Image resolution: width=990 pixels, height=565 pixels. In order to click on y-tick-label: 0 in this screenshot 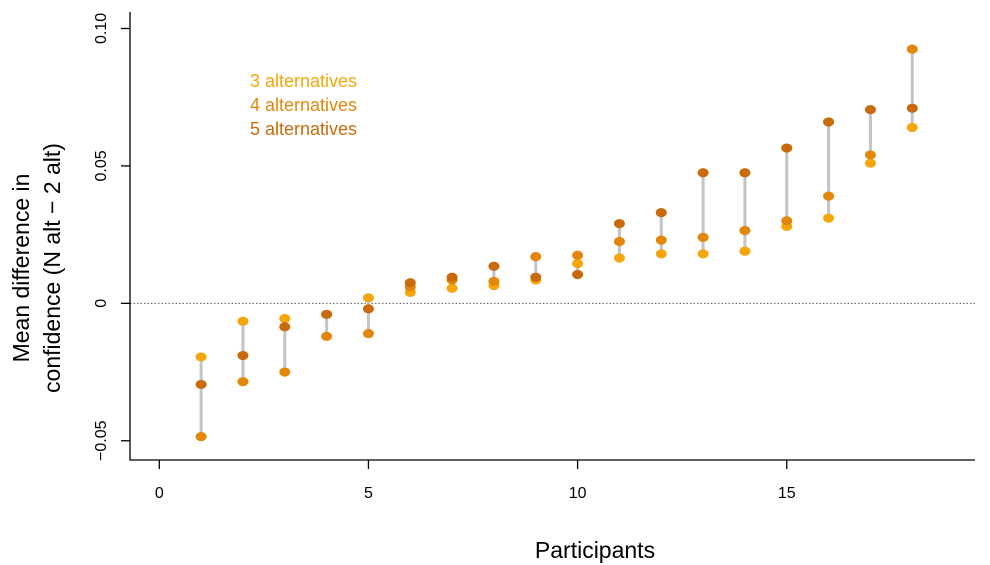, I will do `click(101, 303)`.